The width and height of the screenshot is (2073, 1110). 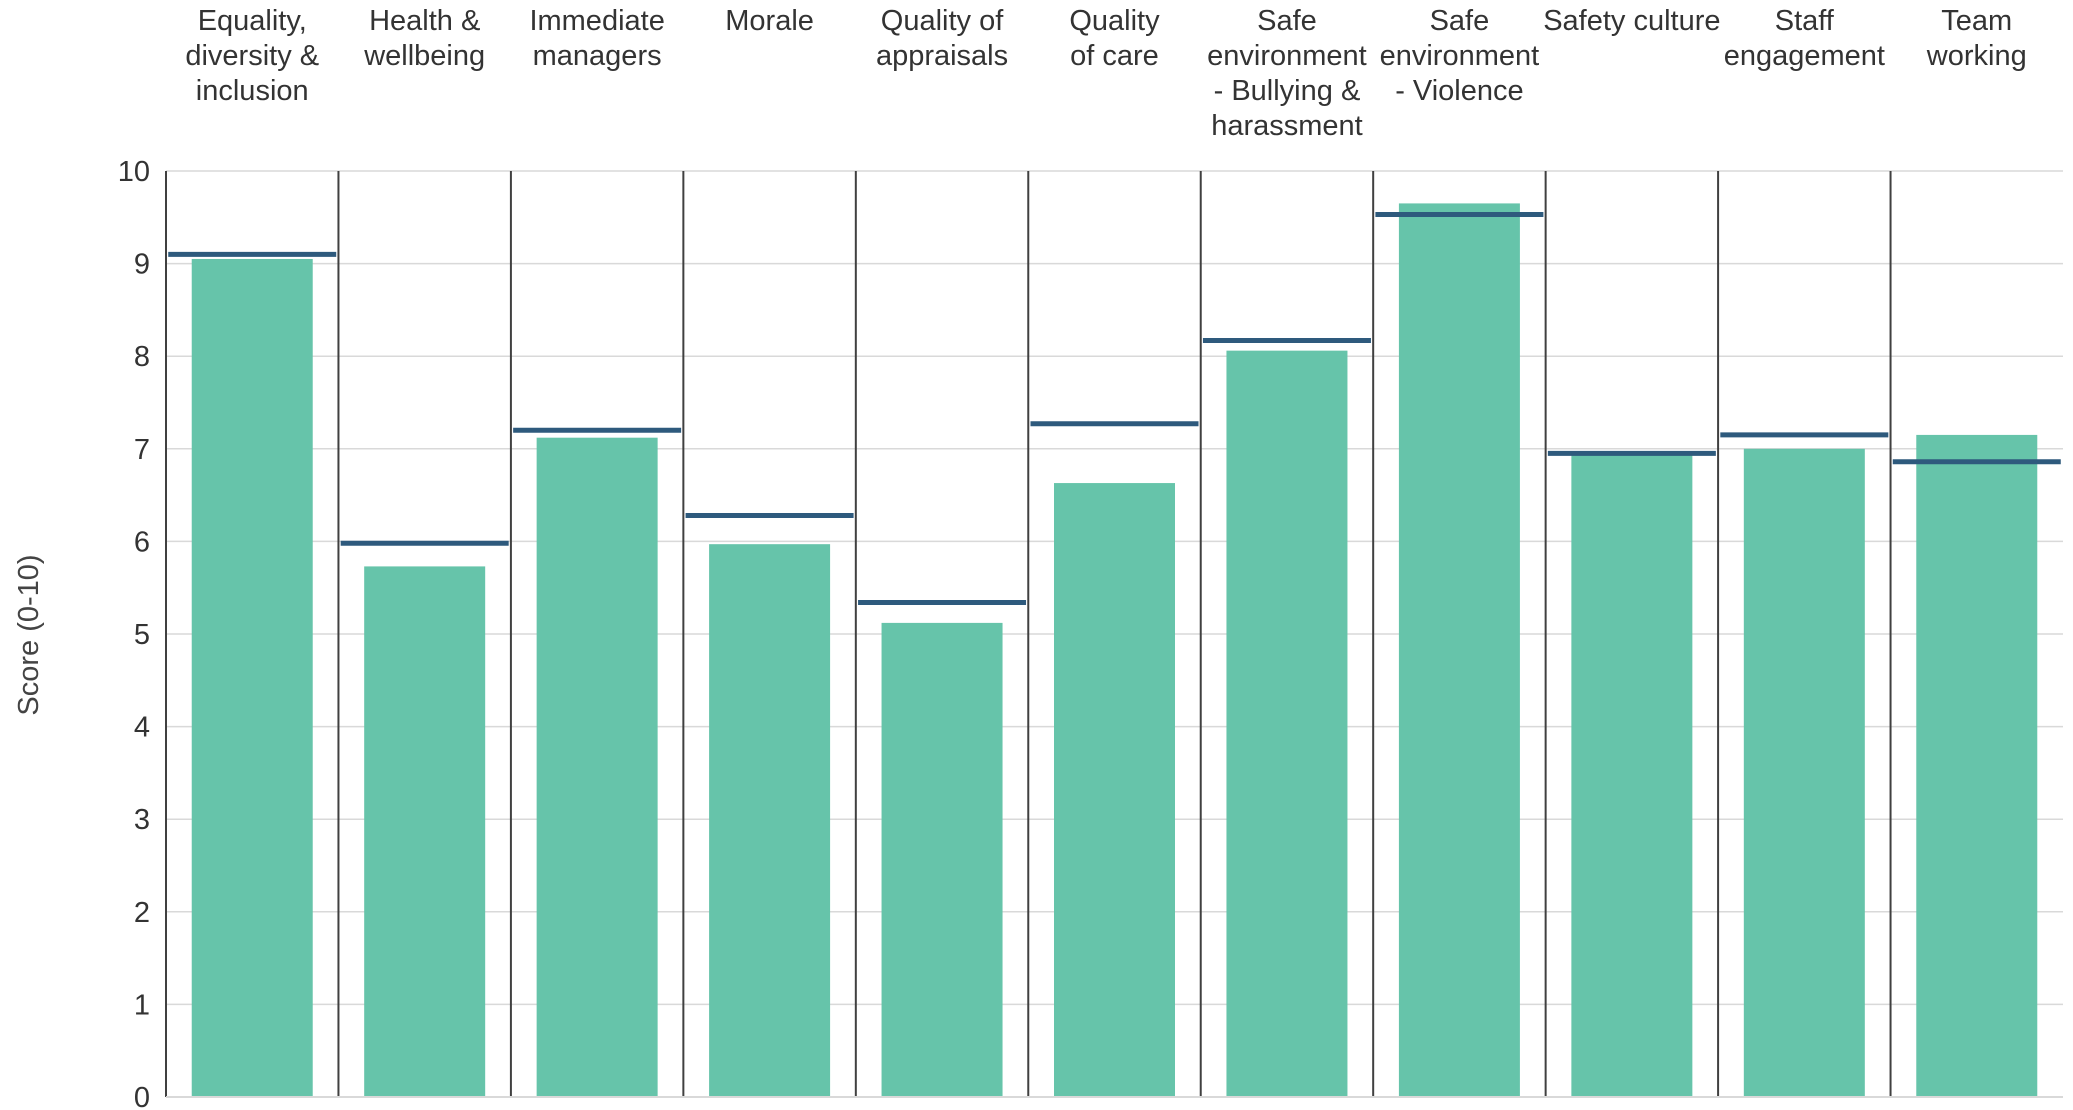 I want to click on category-label-line: Team, so click(x=1976, y=21).